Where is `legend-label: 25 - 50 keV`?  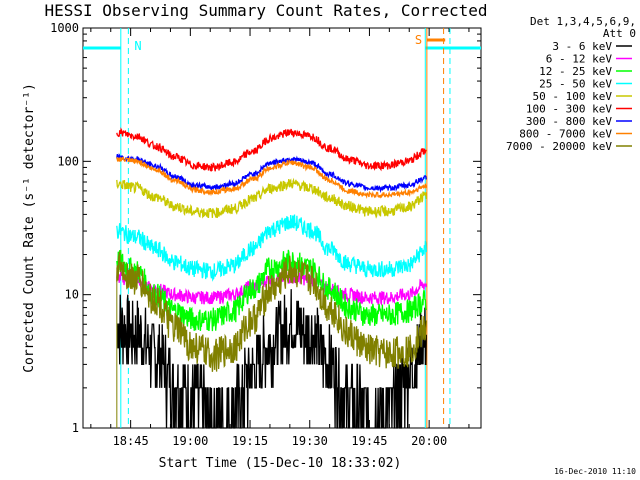 legend-label: 25 - 50 keV is located at coordinates (575, 84).